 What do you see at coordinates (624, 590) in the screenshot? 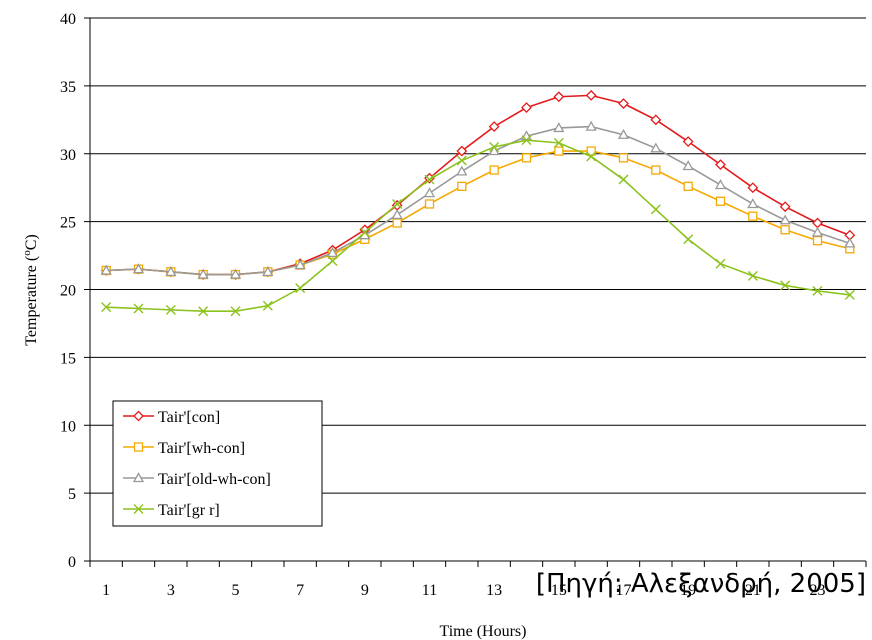
I see `x-tick-label-17: 17` at bounding box center [624, 590].